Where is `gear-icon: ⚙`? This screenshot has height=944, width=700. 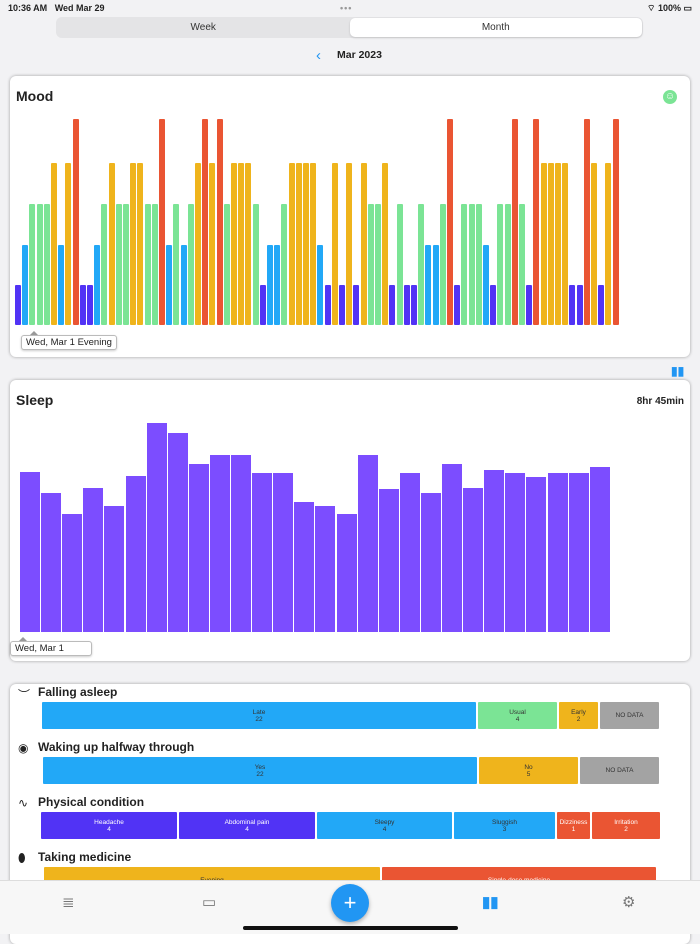 gear-icon: ⚙ is located at coordinates (629, 902).